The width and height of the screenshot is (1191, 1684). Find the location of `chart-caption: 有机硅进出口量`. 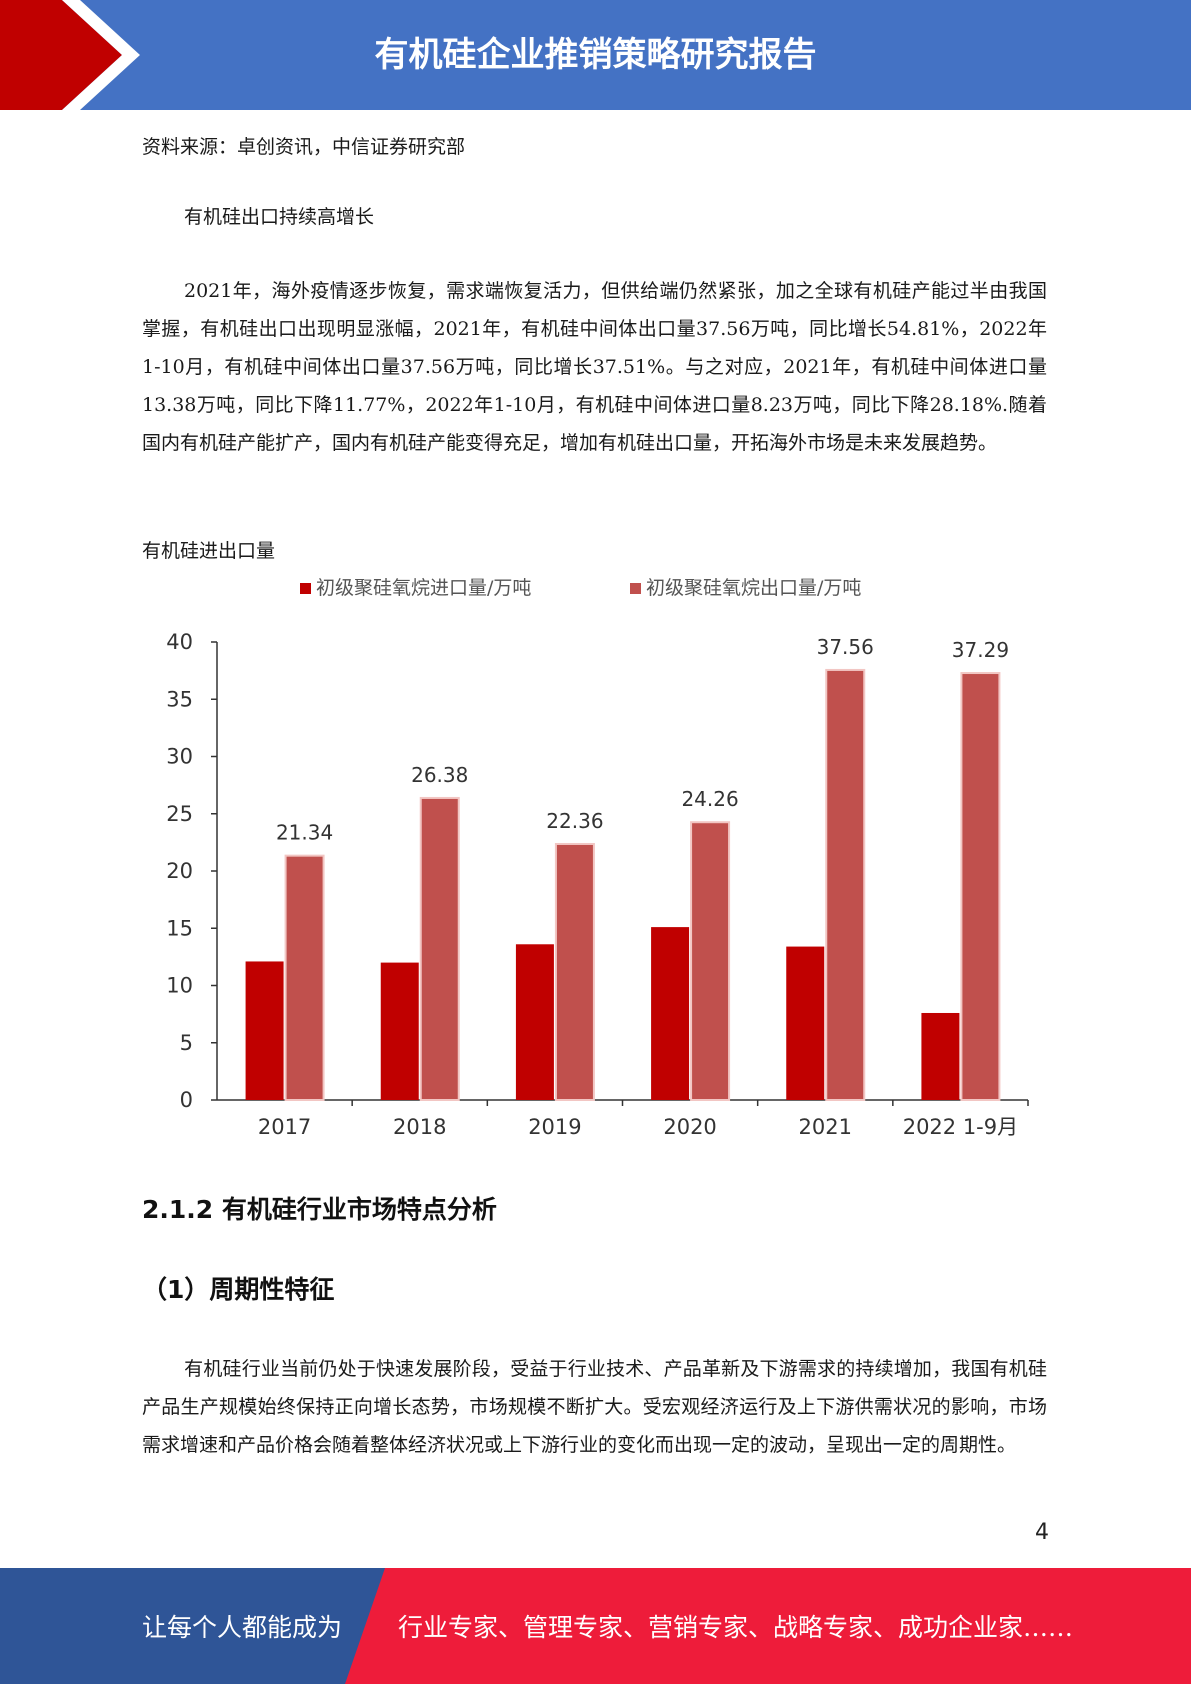

chart-caption: 有机硅进出口量 is located at coordinates (209, 551).